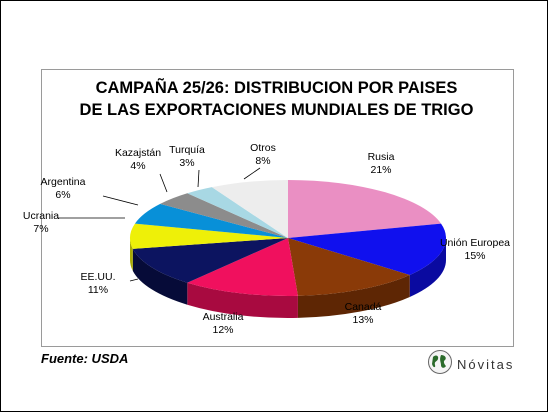 The height and width of the screenshot is (412, 548). What do you see at coordinates (98, 290) in the screenshot?
I see `slice-label-value: 11%` at bounding box center [98, 290].